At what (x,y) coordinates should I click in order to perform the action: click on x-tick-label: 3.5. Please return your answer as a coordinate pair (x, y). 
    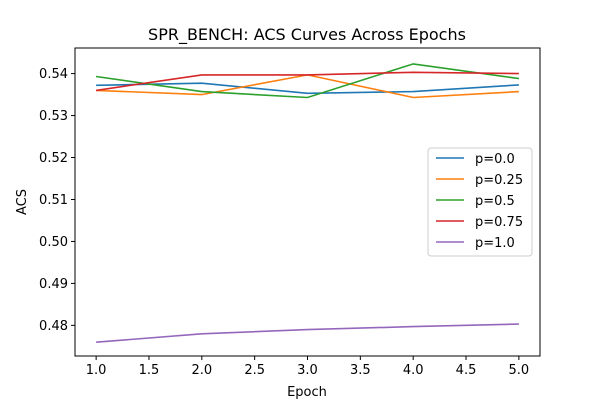
    Looking at the image, I should click on (360, 370).